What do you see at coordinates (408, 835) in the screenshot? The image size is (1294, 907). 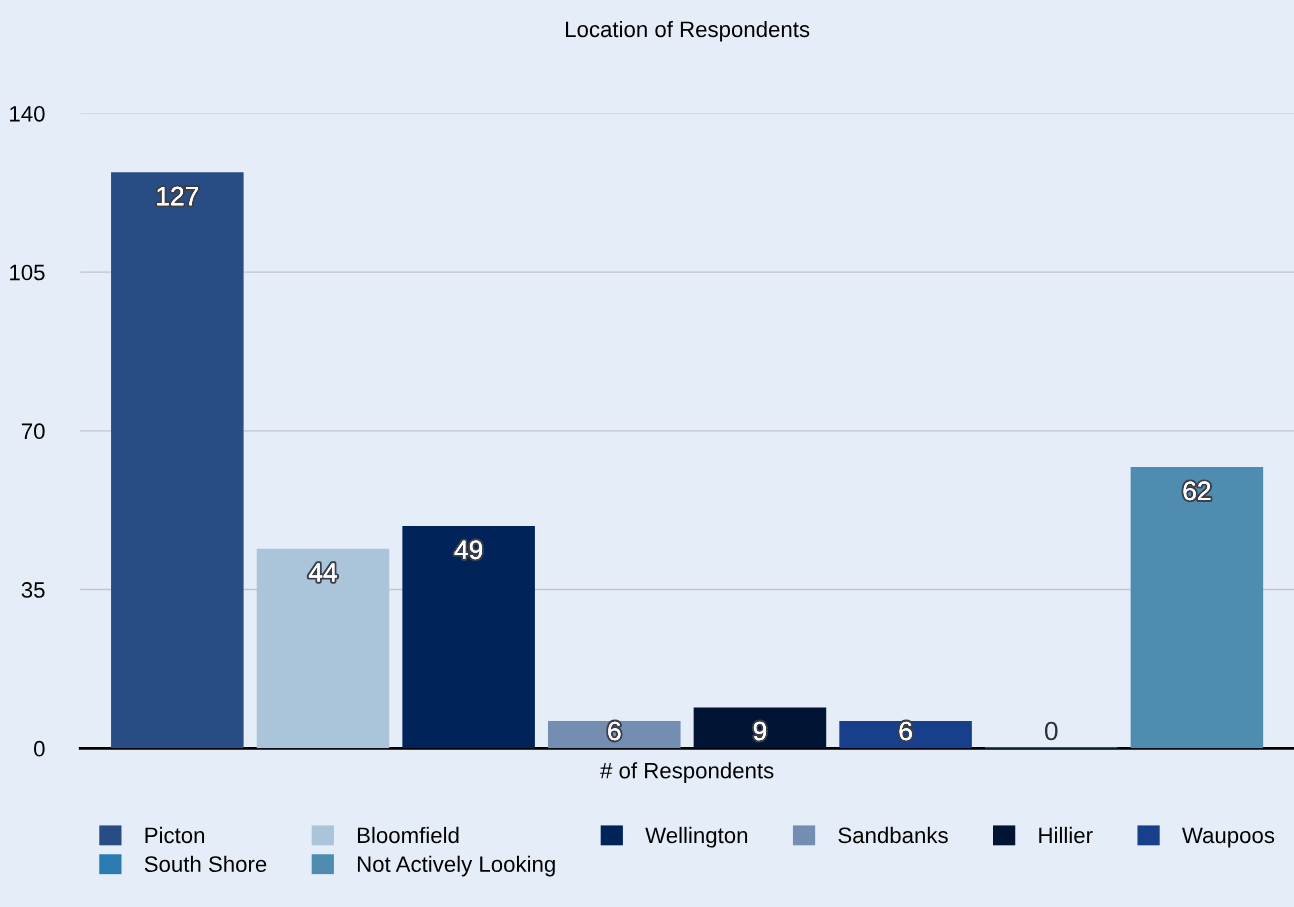 I see `legend-label: Bloomfield` at bounding box center [408, 835].